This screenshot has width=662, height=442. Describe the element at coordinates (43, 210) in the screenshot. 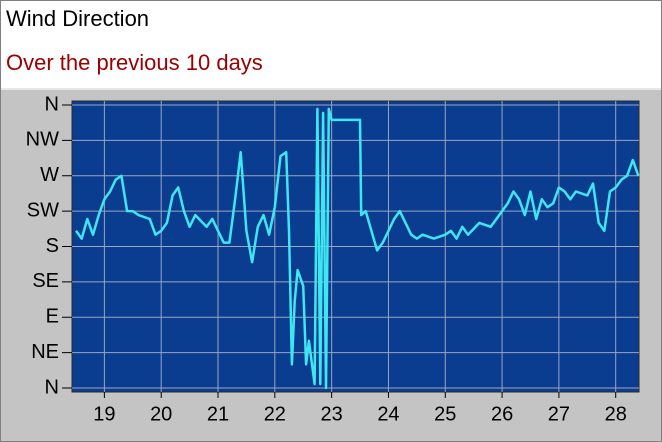

I see `y-tick-label: SW` at that location.